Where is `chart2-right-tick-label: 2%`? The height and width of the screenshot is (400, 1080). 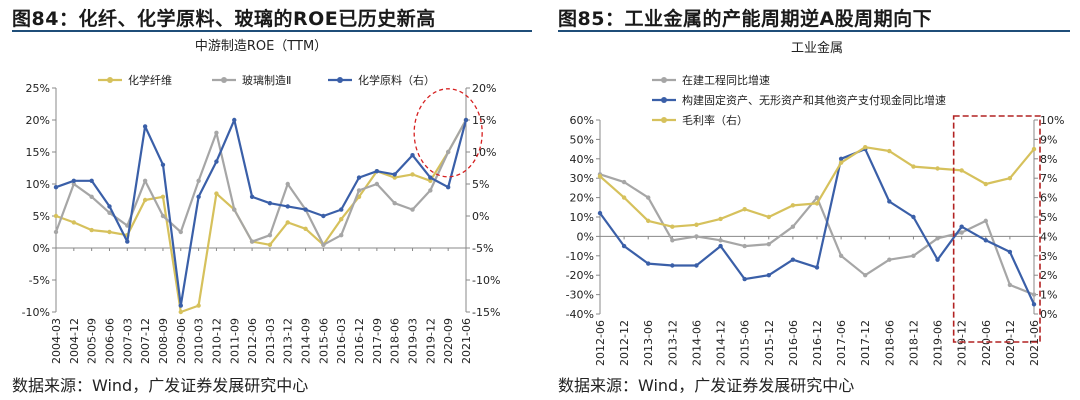 chart2-right-tick-label: 2% is located at coordinates (1048, 275).